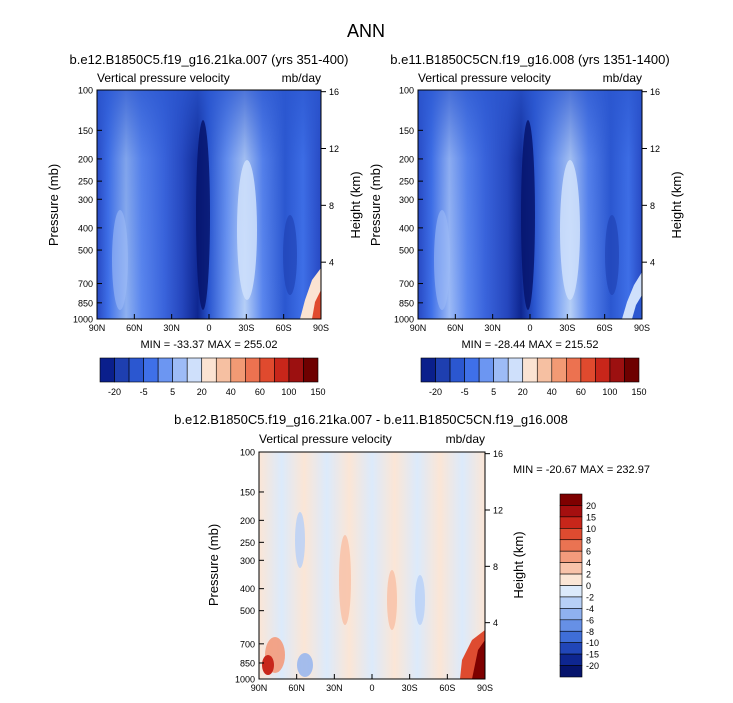 This screenshot has width=733, height=703. What do you see at coordinates (85, 284) in the screenshot?
I see `y-tick-label: 700` at bounding box center [85, 284].